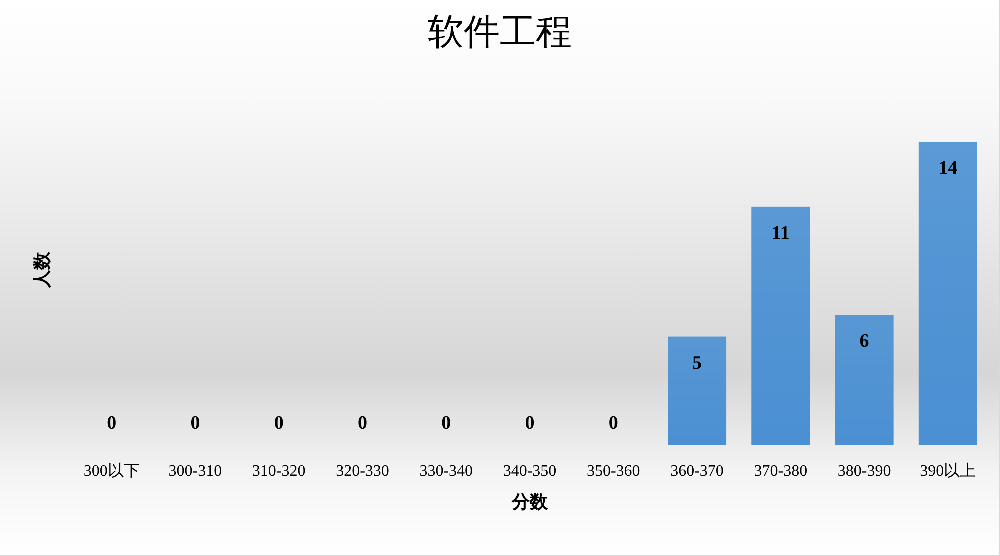 The width and height of the screenshot is (1000, 556). I want to click on x-tick-label: 300以下, so click(112, 471).